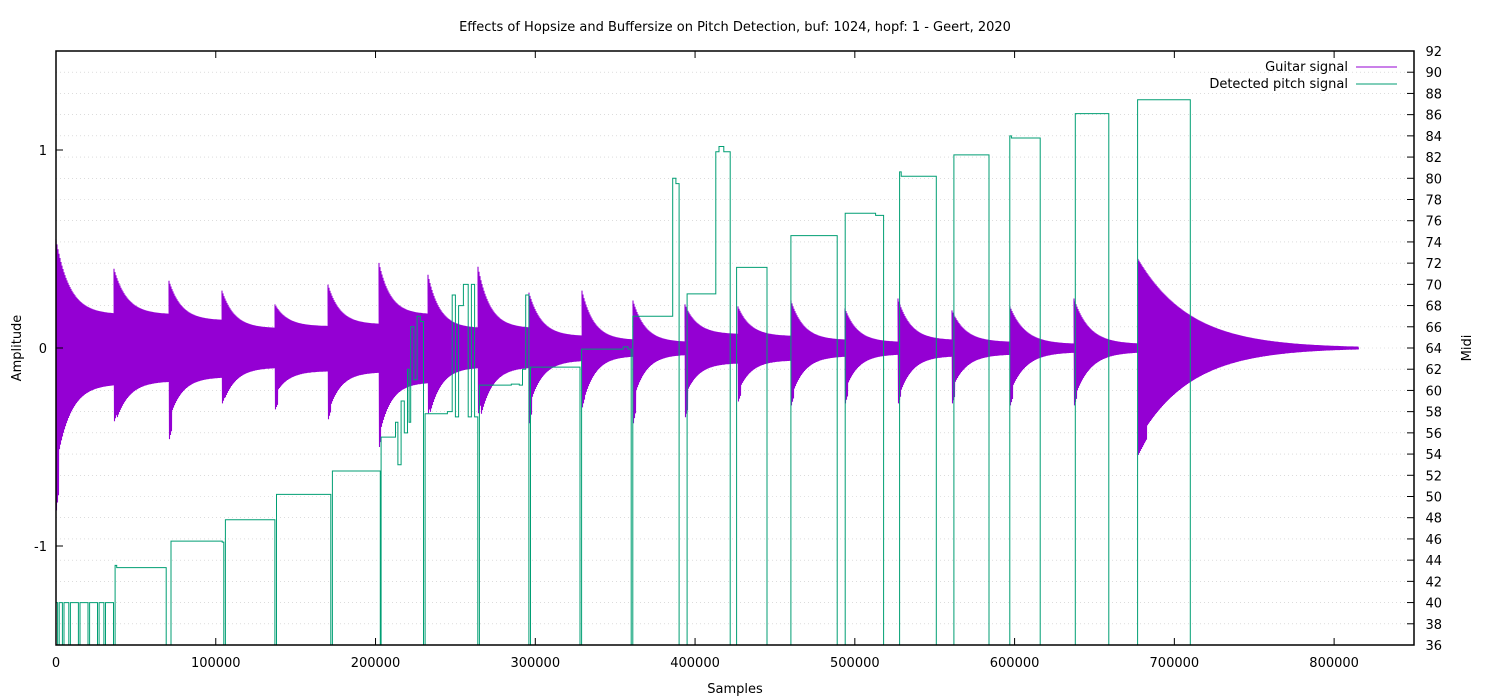  What do you see at coordinates (1433, 604) in the screenshot?
I see `y2-tick-label: 40` at bounding box center [1433, 604].